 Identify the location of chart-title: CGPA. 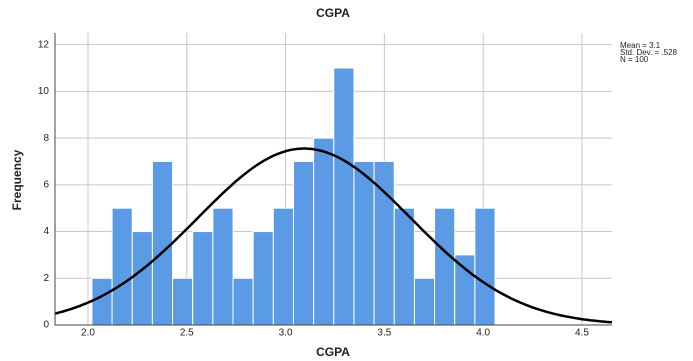
(333, 13).